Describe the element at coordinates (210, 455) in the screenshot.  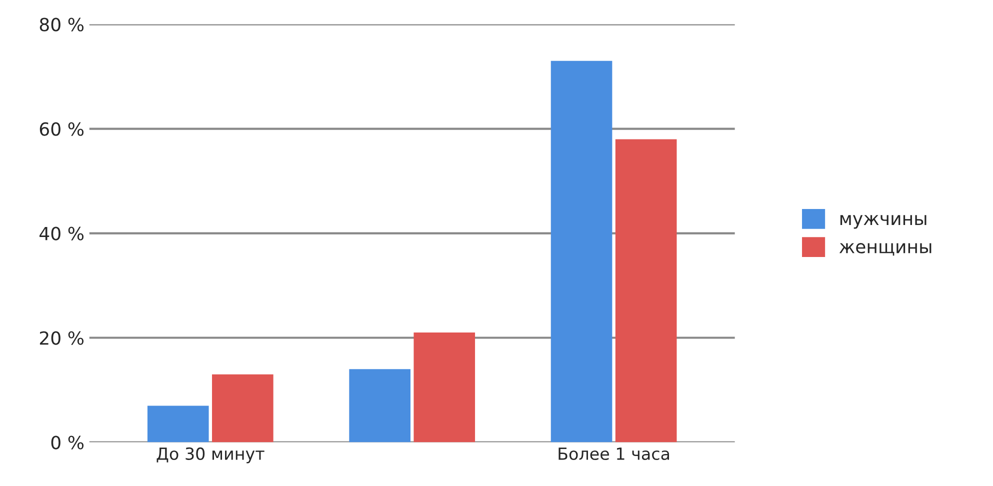
I see `x-tick-label: До 30 минут` at that location.